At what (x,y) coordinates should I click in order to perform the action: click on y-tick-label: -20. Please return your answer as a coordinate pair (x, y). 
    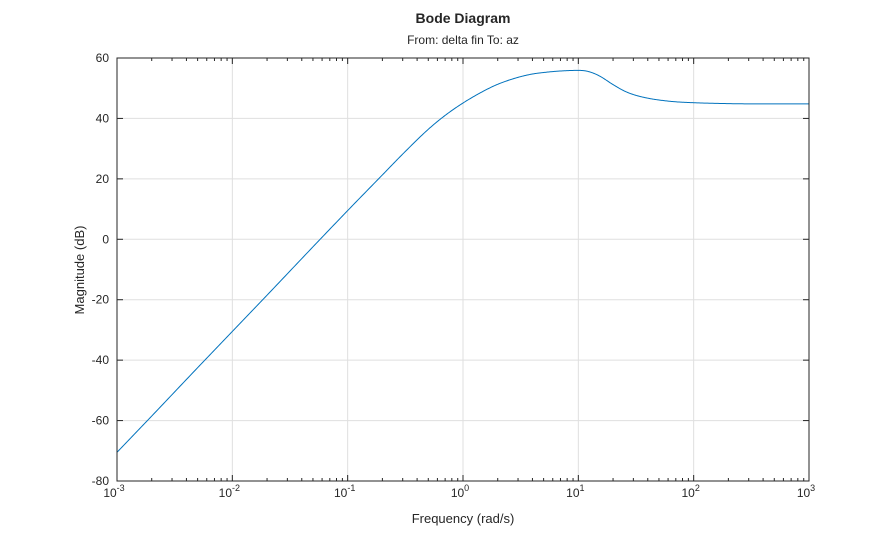
    Looking at the image, I should click on (101, 300).